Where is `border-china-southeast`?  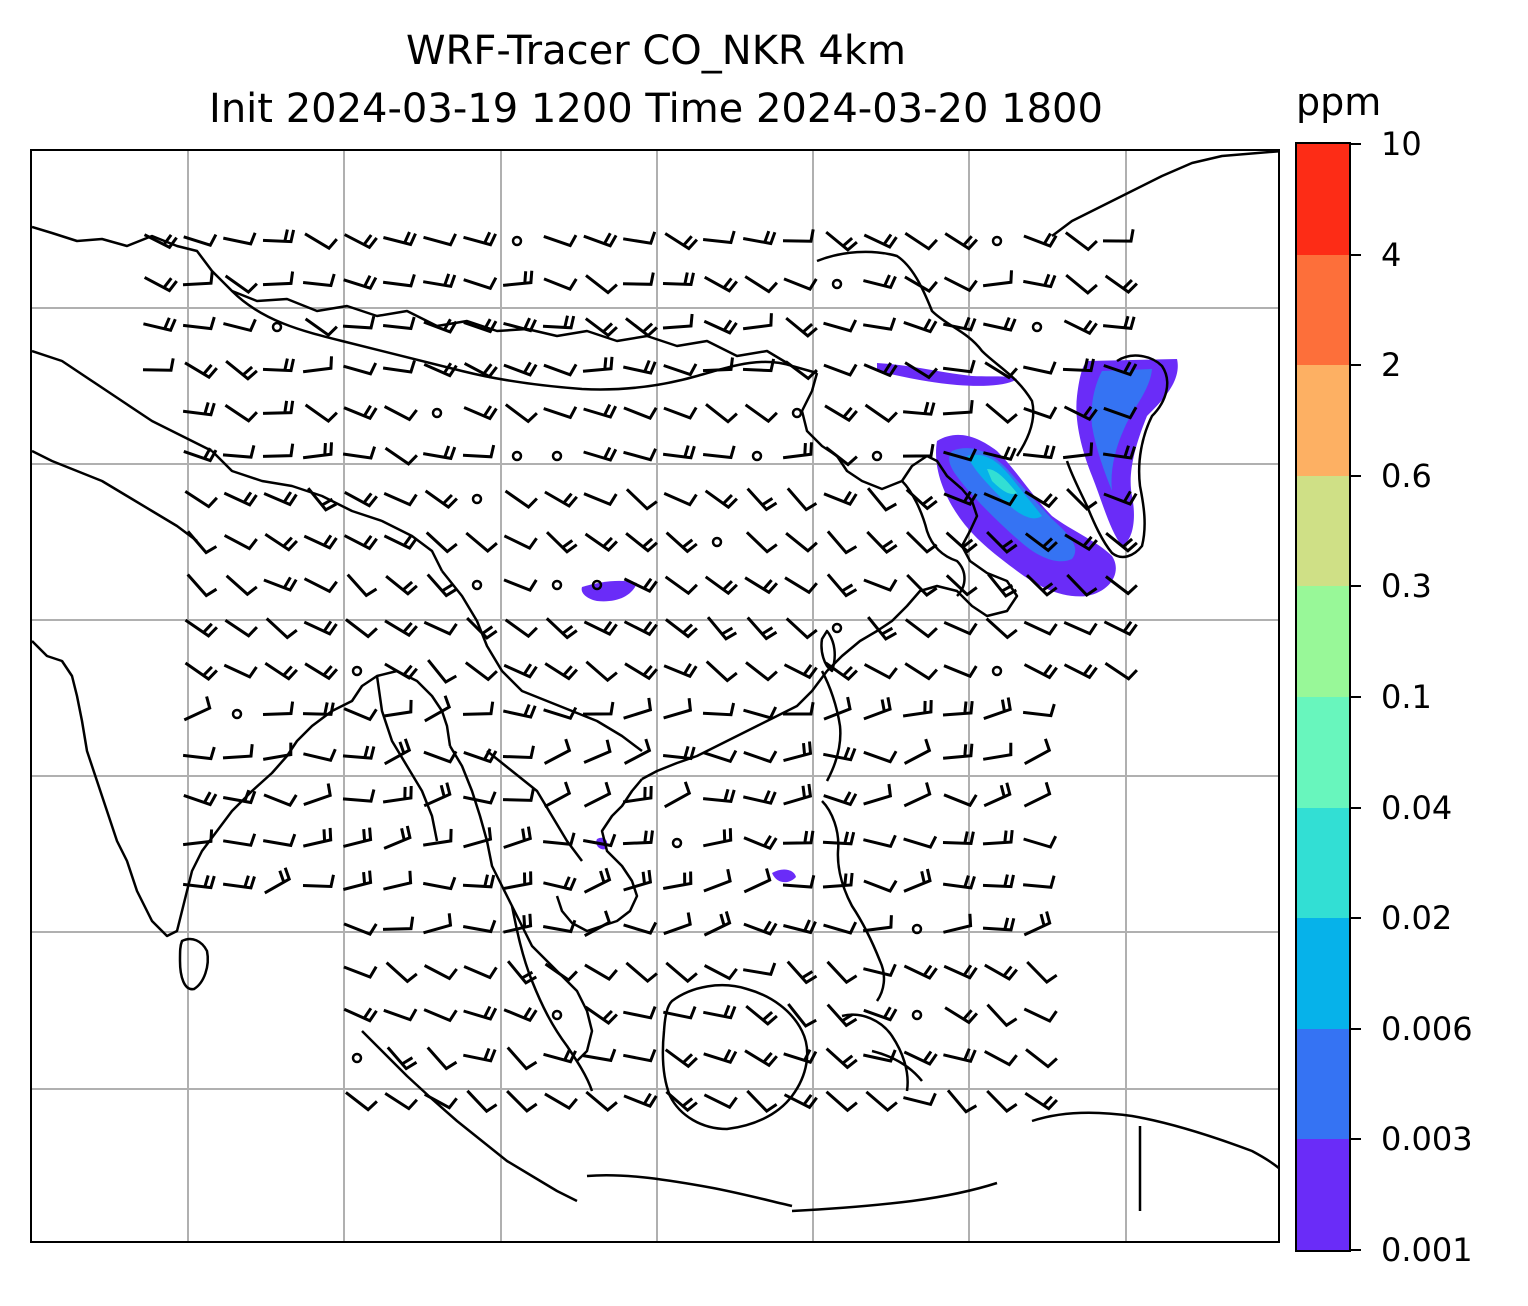
border-china-southeast is located at coordinates (542, 661).